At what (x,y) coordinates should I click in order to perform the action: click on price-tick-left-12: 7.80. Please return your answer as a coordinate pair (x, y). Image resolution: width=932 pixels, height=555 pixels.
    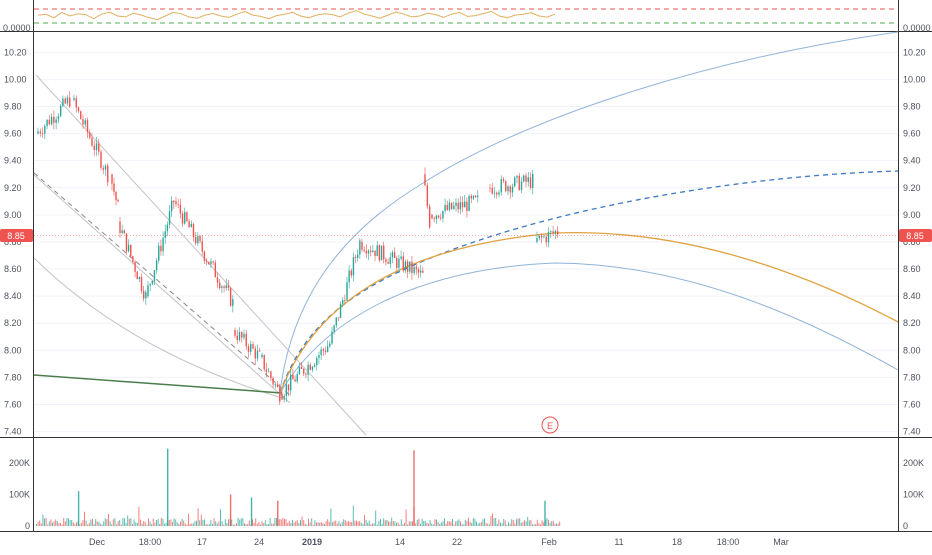
    Looking at the image, I should click on (13, 377).